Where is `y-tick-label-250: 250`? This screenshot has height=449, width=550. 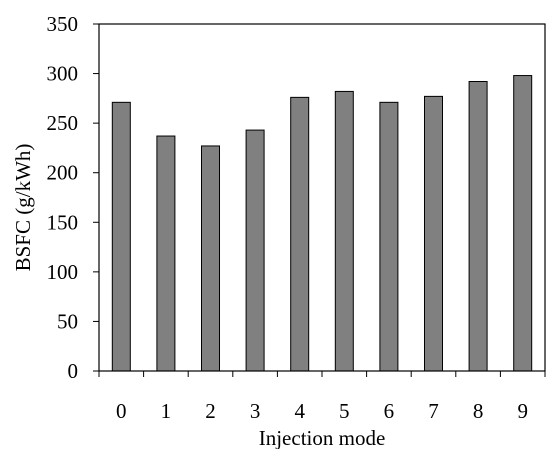 y-tick-label-250: 250 is located at coordinates (63, 123).